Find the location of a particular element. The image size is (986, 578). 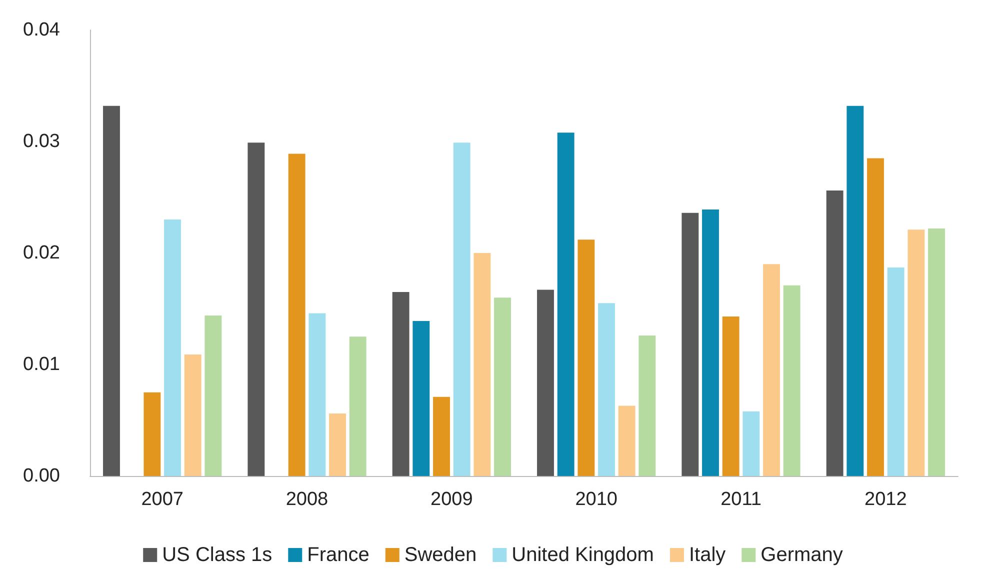

y-tick-label: 0.03 is located at coordinates (41, 141).